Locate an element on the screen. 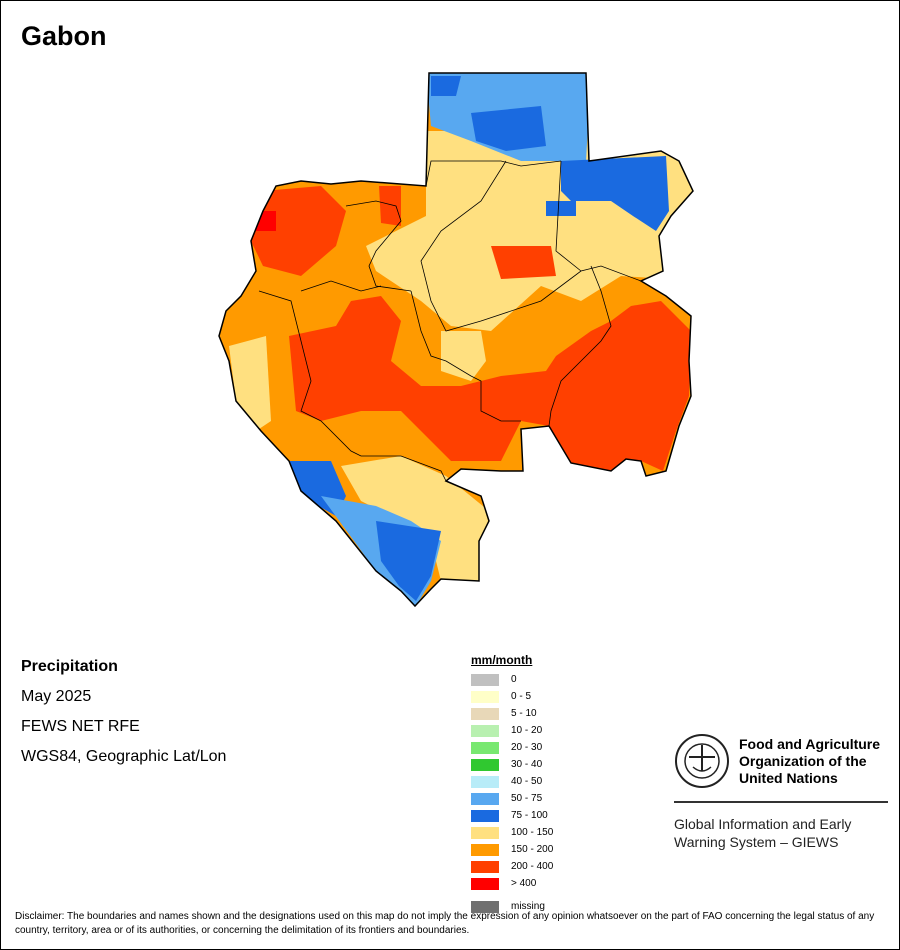 This screenshot has width=900, height=950. legend-row: 5 - 10 is located at coordinates (512, 713).